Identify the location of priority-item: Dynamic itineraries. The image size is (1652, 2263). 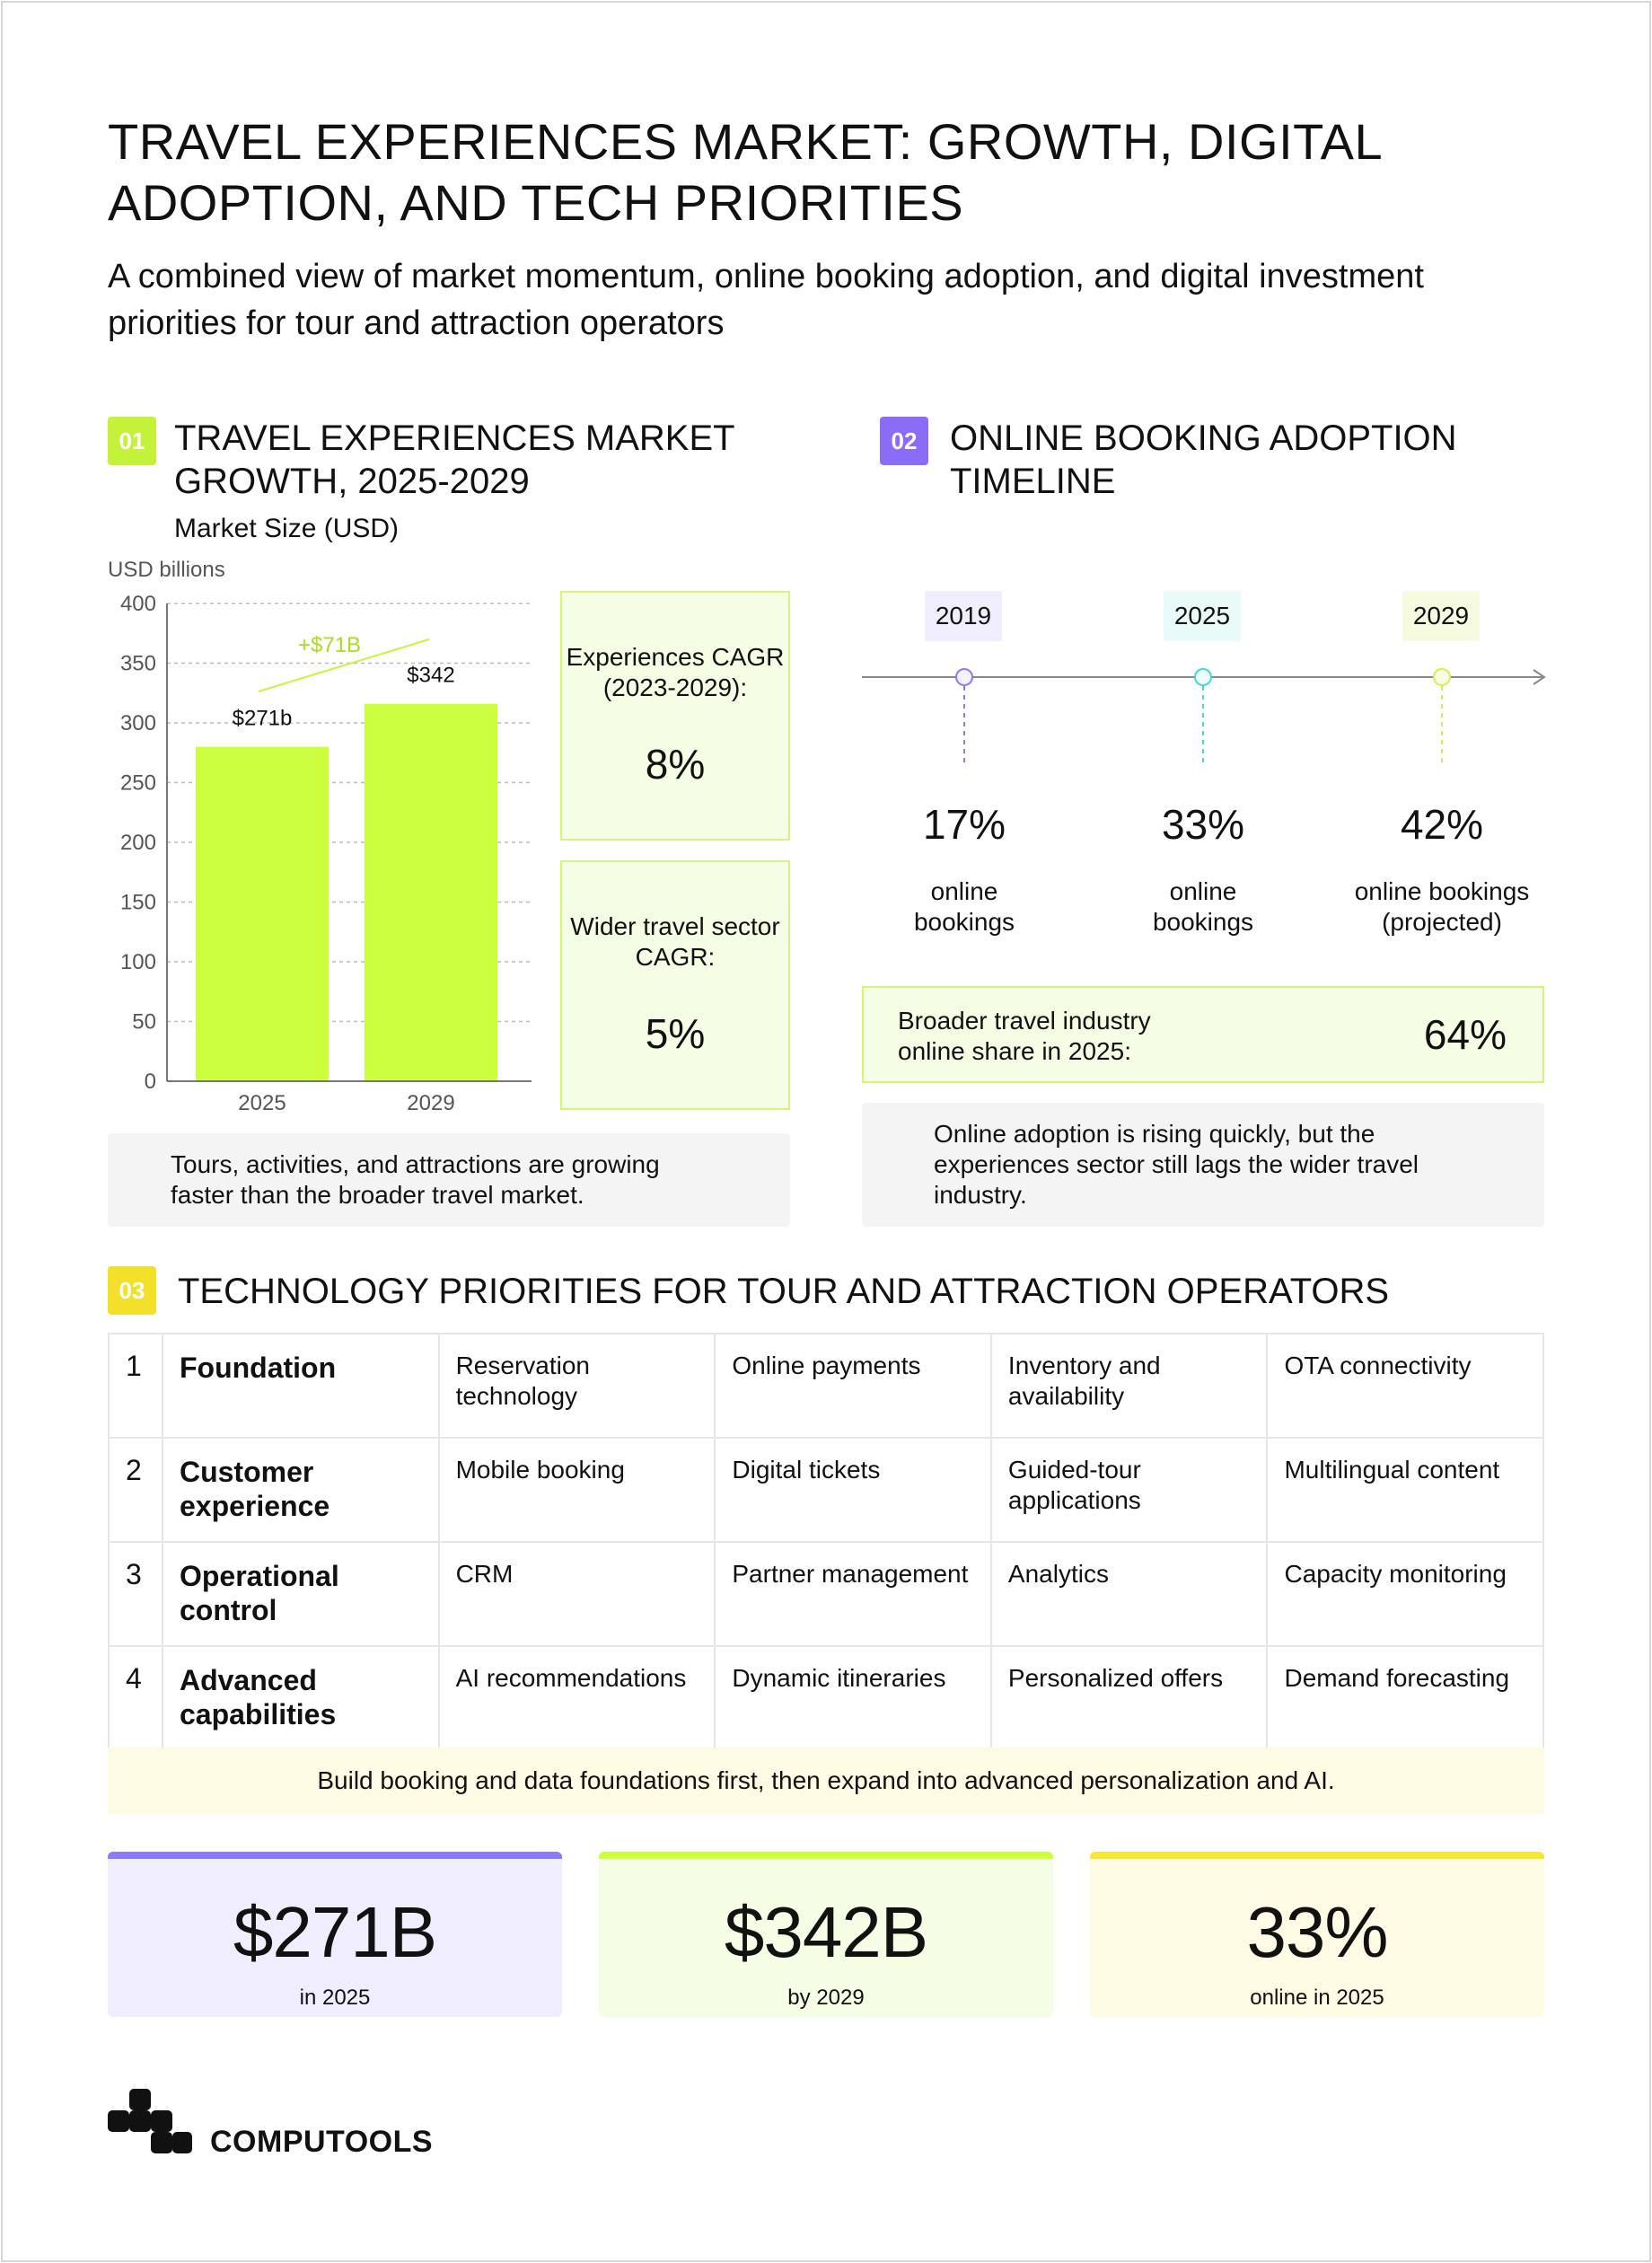
(853, 1698).